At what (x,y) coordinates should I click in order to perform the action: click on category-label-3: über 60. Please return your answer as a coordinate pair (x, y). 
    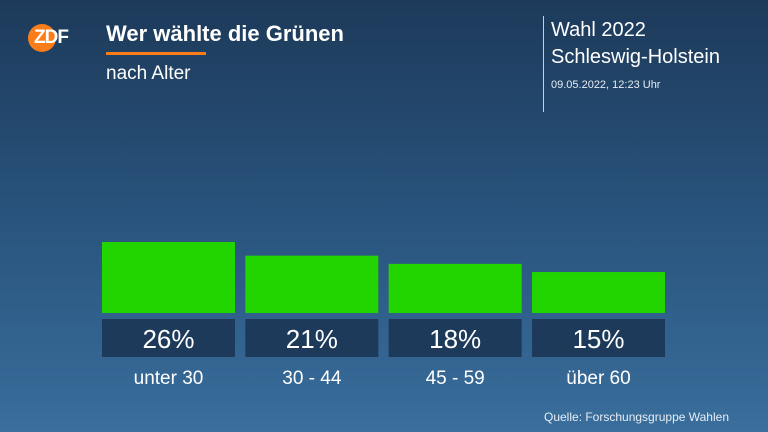
    Looking at the image, I should click on (598, 378).